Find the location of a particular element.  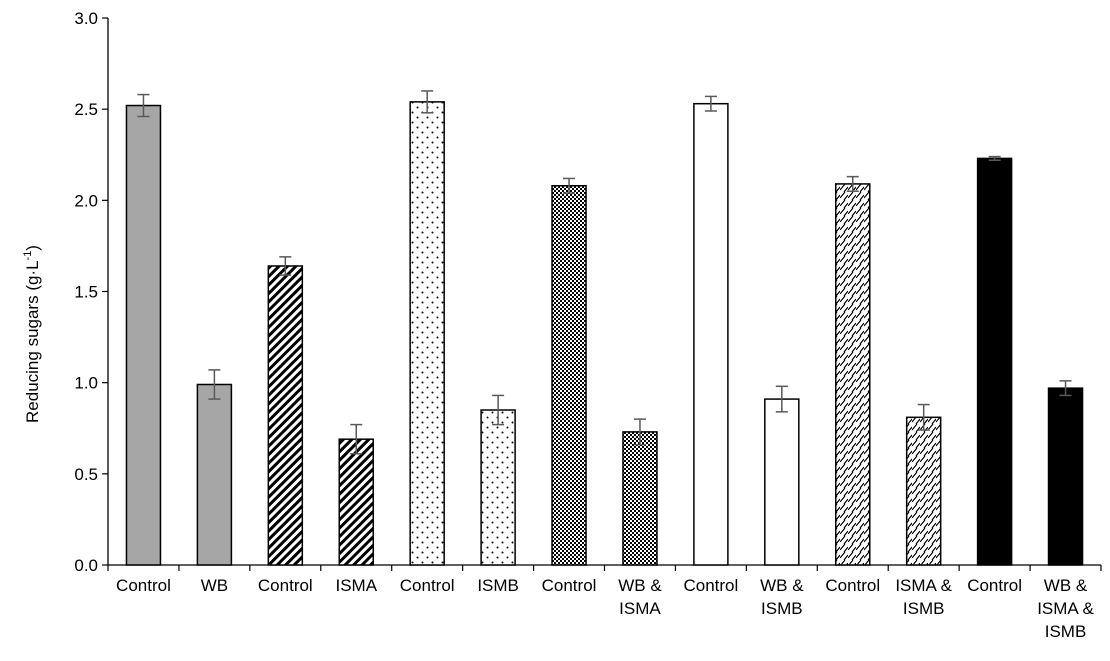

y-axis-title-group: Reducing sugars (g·L-1) is located at coordinates (32, 334).